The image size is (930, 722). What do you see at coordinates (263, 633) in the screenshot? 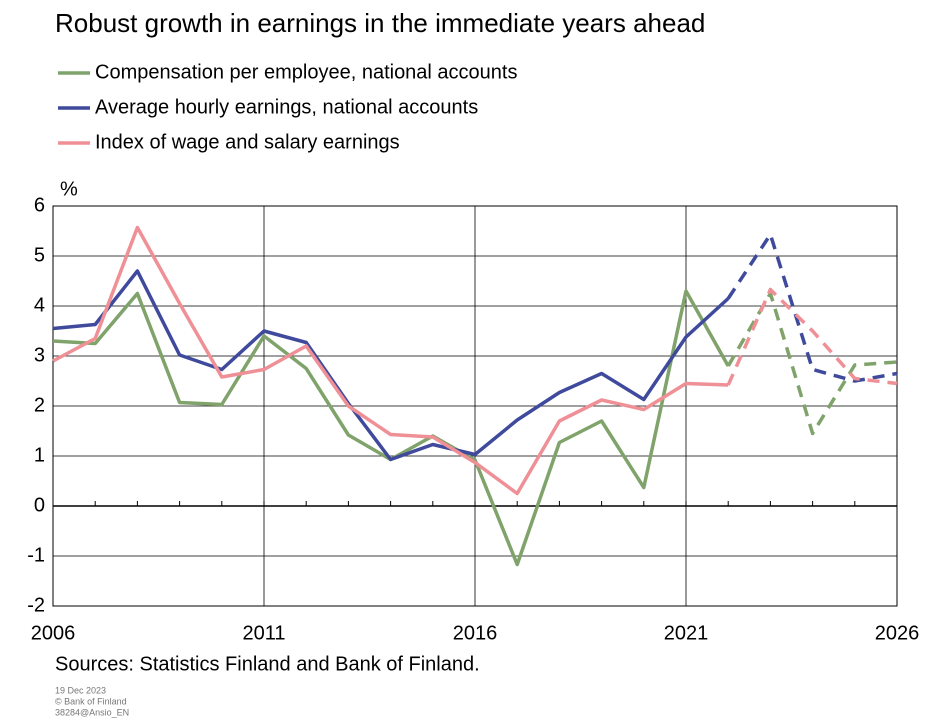
I see `x-tick-label: 2011` at bounding box center [263, 633].